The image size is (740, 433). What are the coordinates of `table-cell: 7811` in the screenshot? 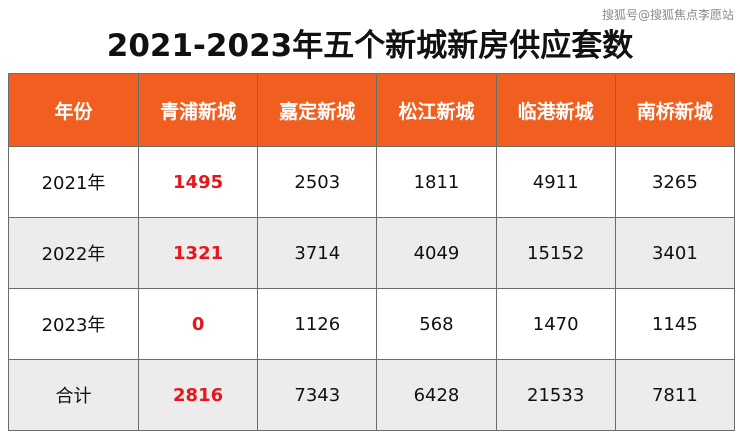 It's located at (675, 395).